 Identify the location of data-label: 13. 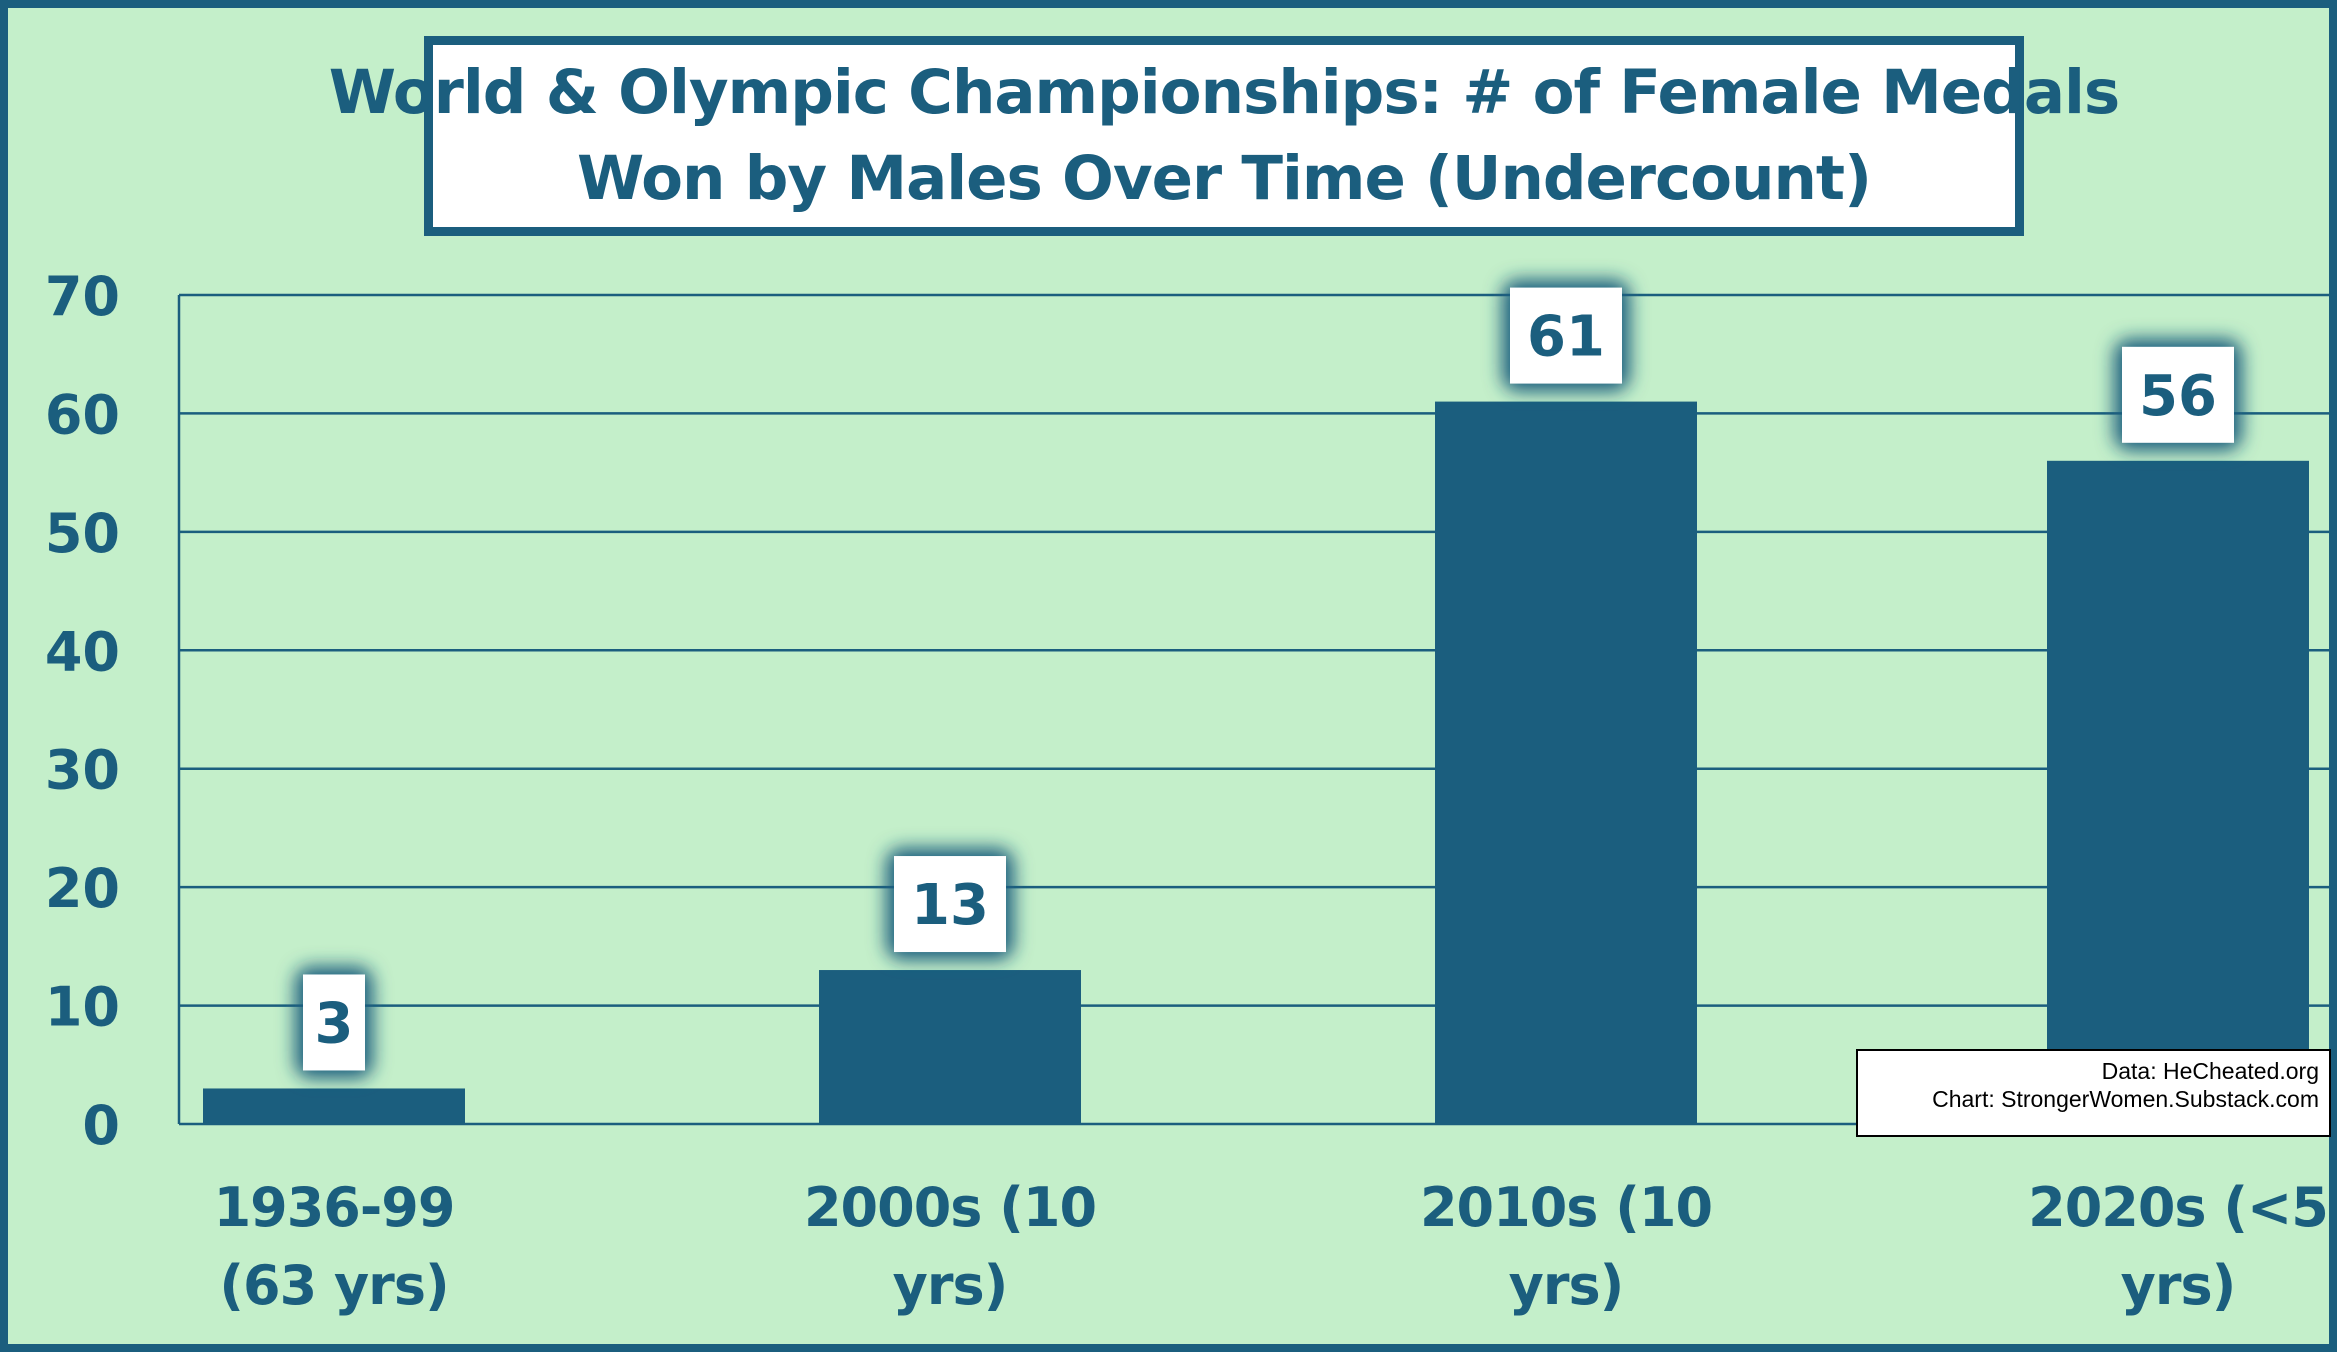
(950, 905).